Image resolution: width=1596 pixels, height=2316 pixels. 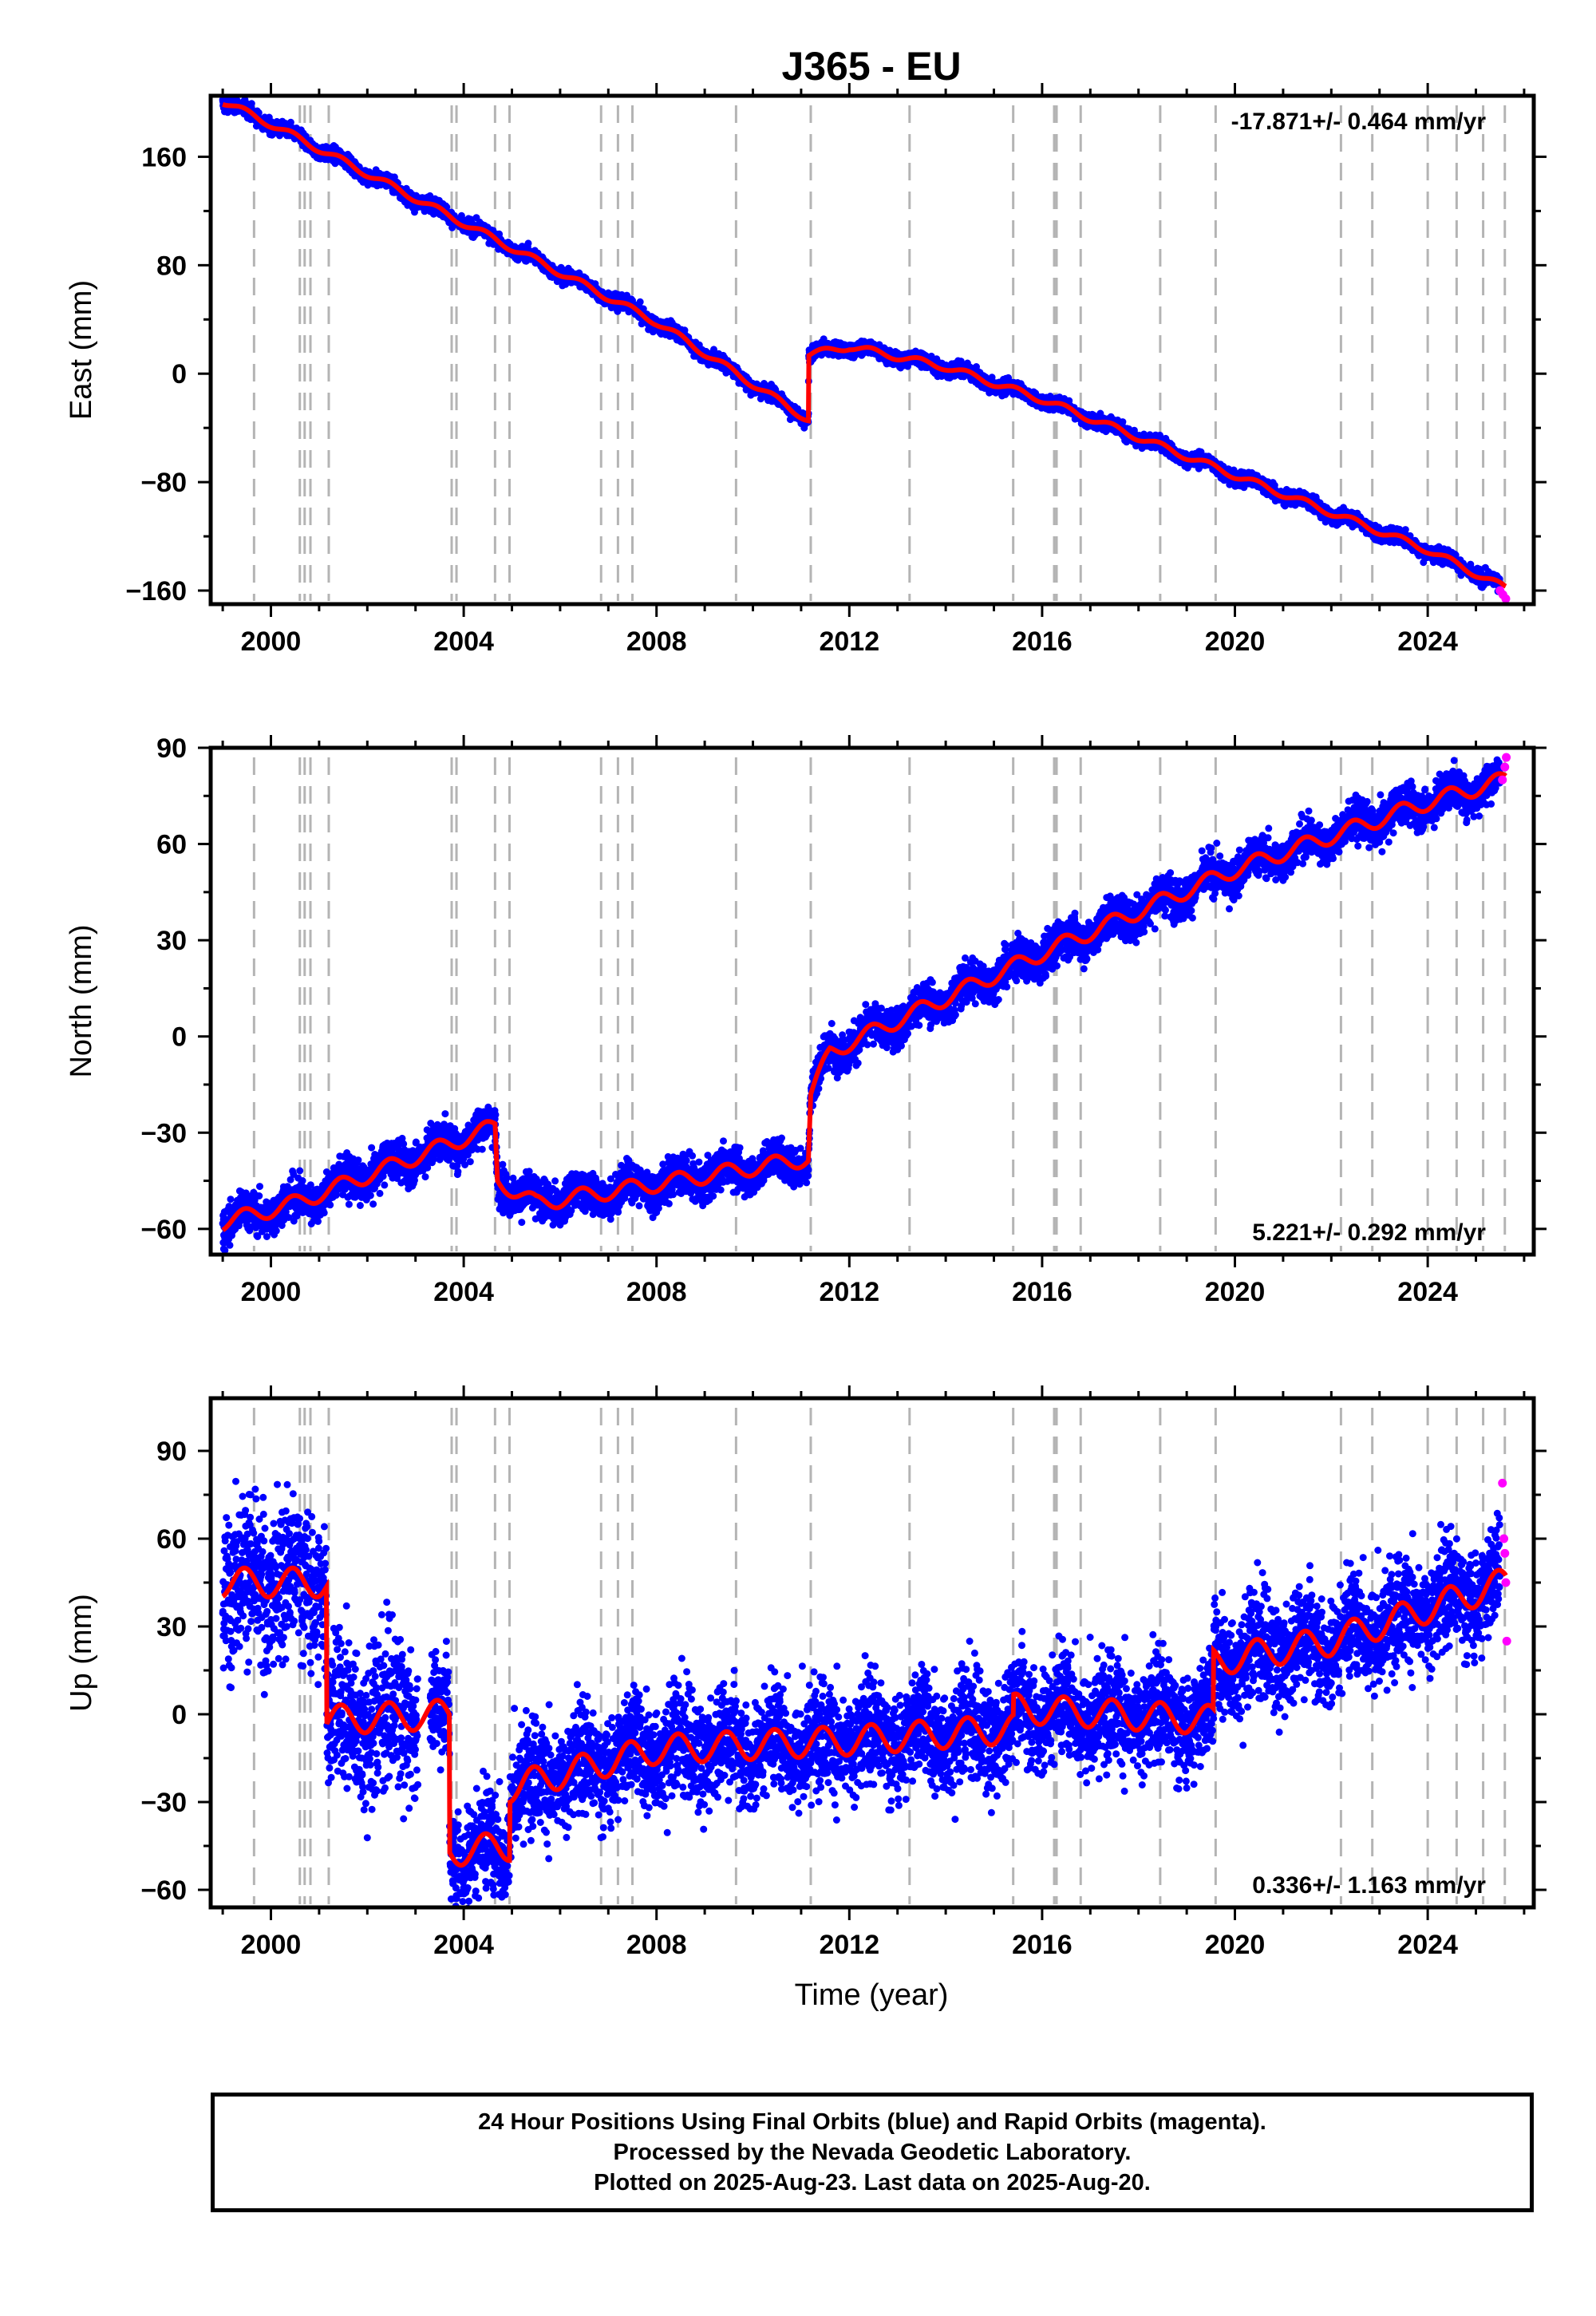 What do you see at coordinates (171, 266) in the screenshot?
I see `y-tick-label: 80` at bounding box center [171, 266].